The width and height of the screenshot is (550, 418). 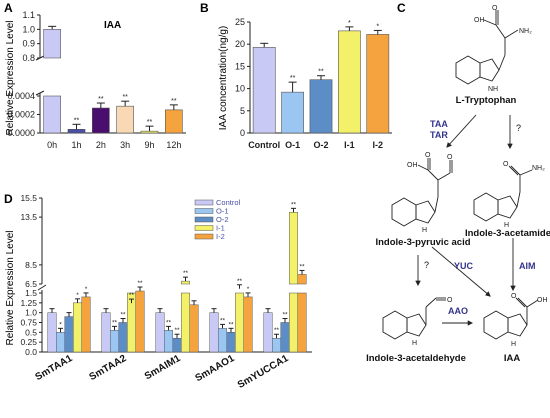 I want to click on enzyme-unknown-2: ?, so click(x=426, y=265).